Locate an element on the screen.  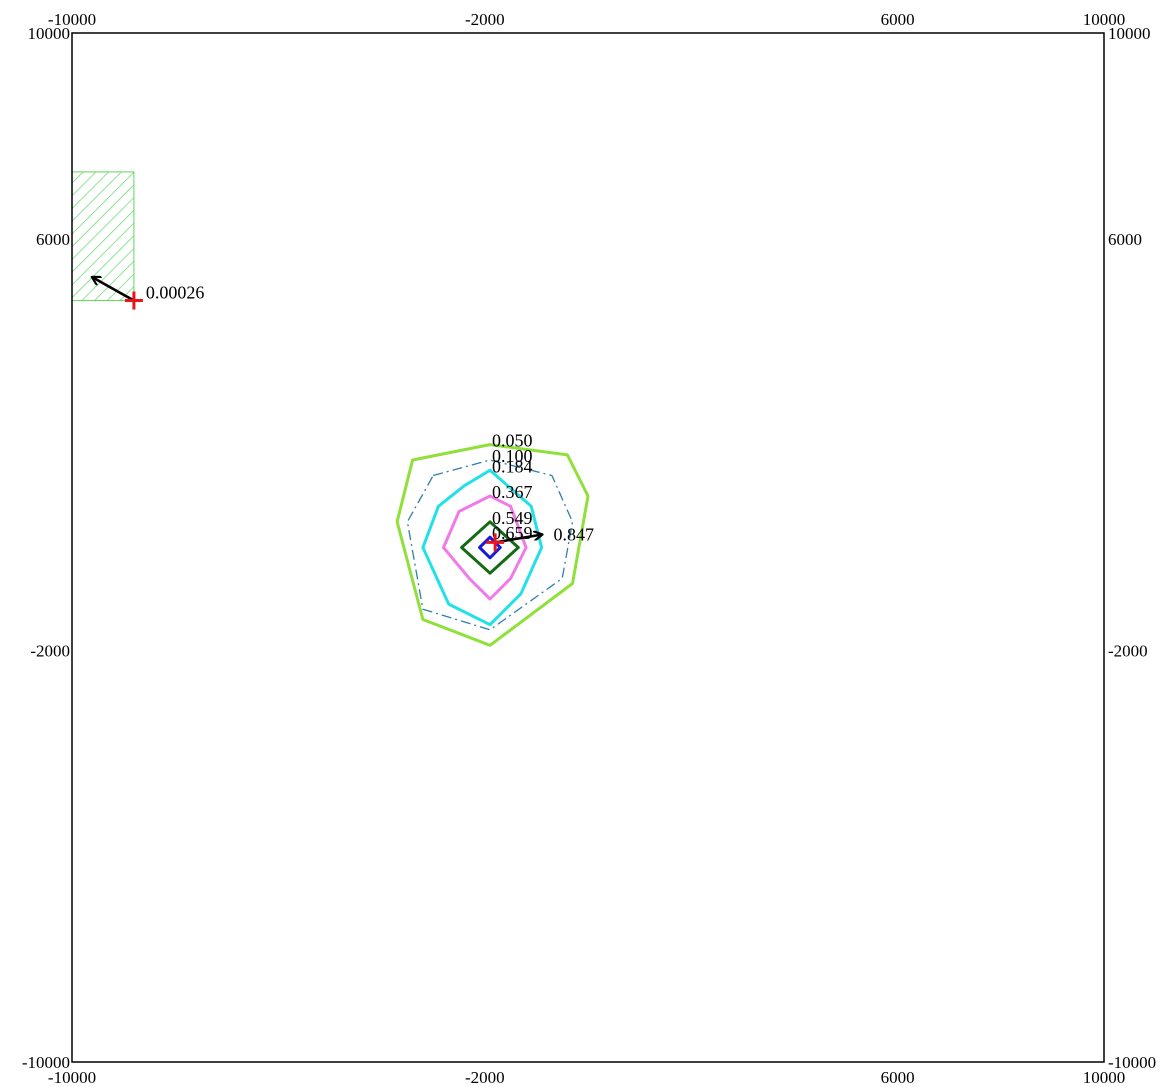
contour-0.050 is located at coordinates (492, 545).